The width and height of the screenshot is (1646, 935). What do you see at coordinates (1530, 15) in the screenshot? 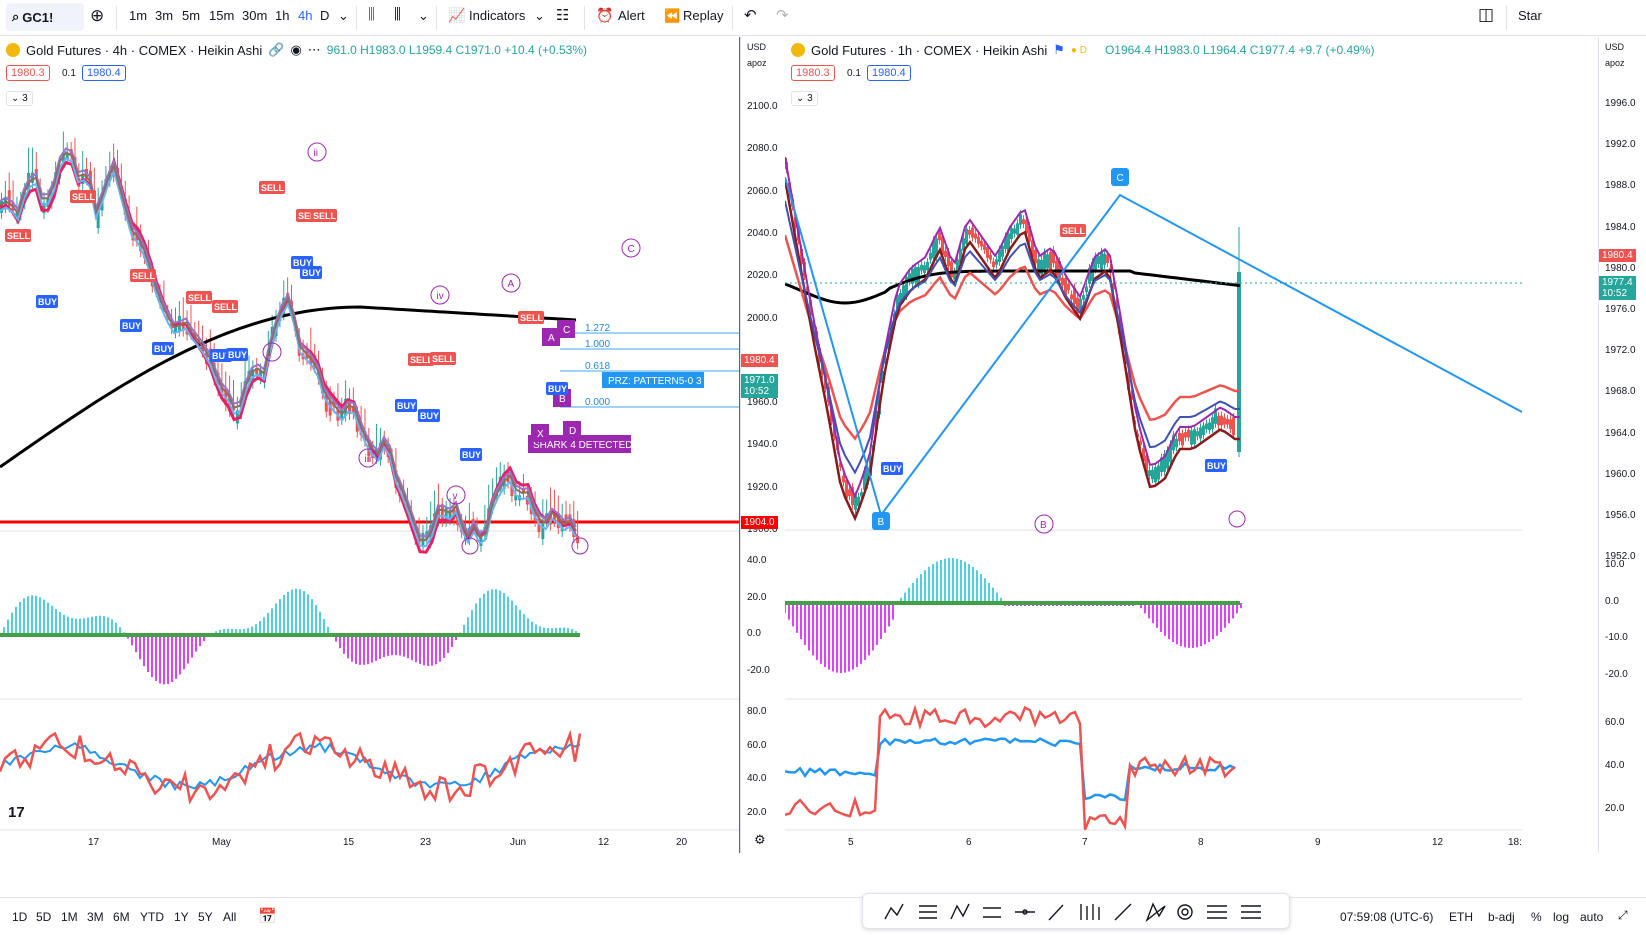
I see `star-button: Star` at bounding box center [1530, 15].